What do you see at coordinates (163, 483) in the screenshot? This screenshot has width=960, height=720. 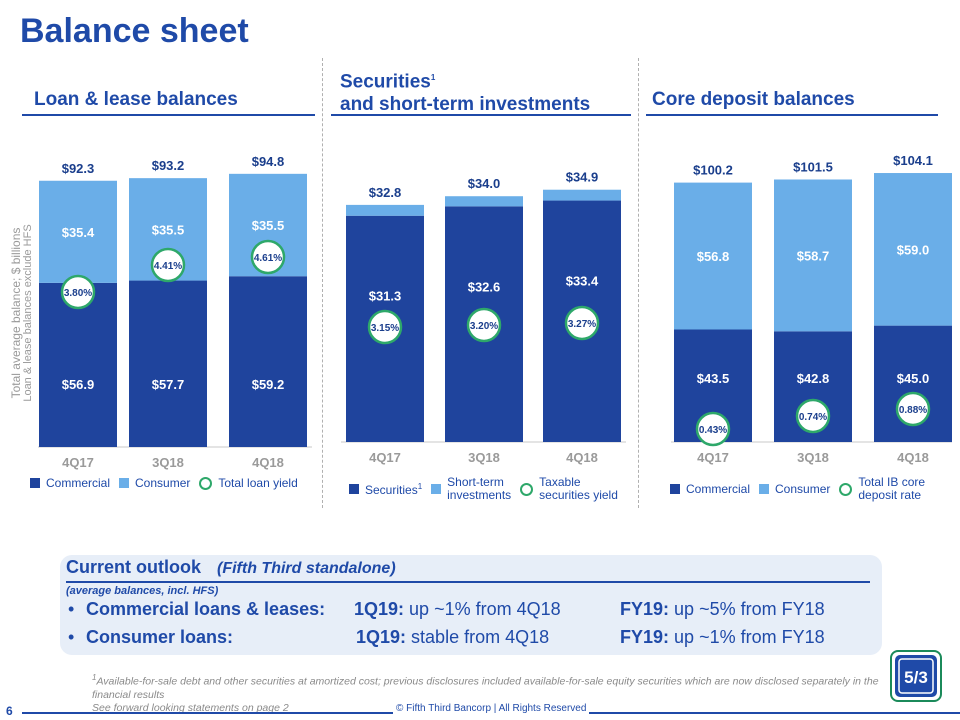 I see `legend-label: Consumer` at bounding box center [163, 483].